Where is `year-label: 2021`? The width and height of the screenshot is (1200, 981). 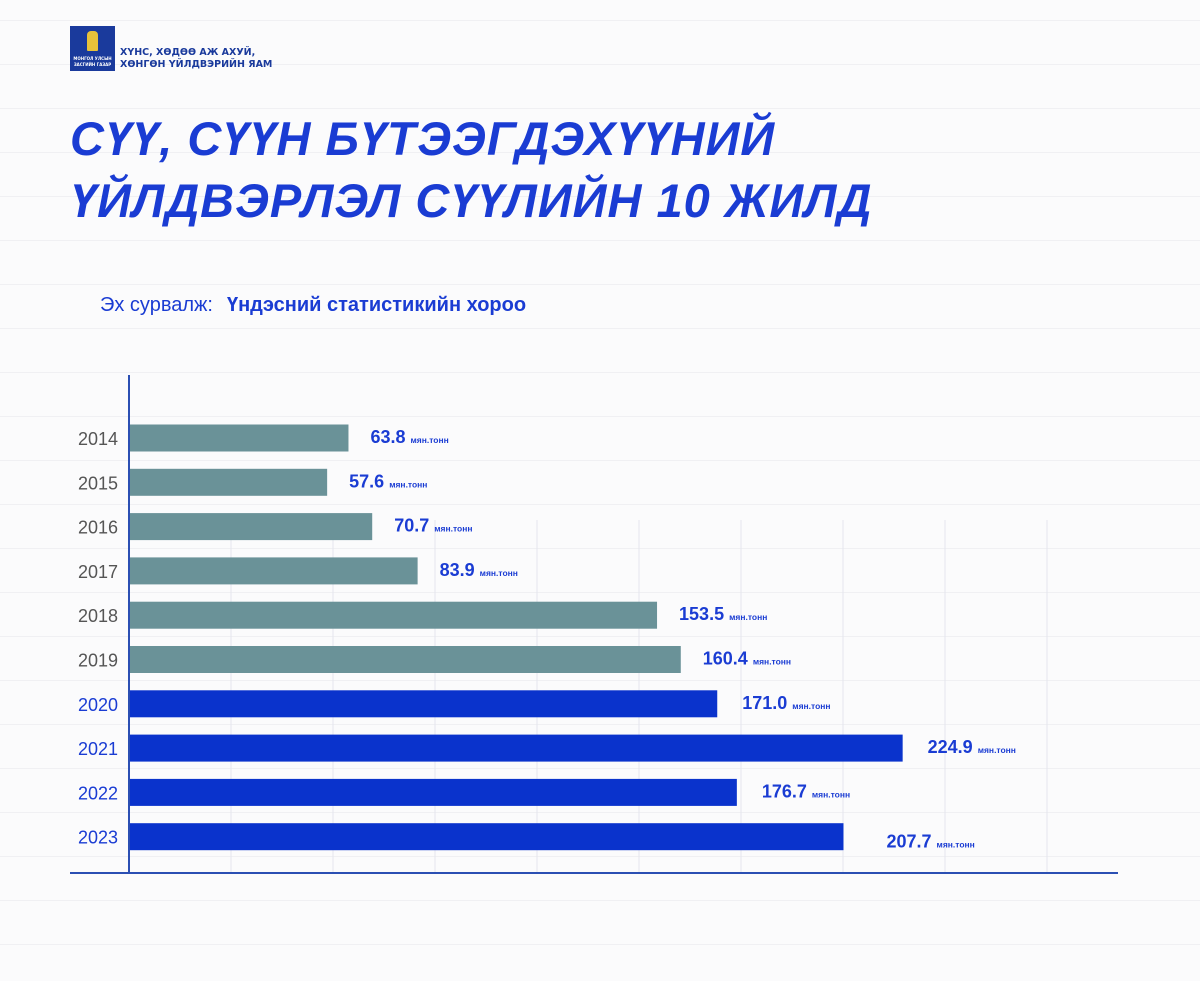 year-label: 2021 is located at coordinates (98, 749).